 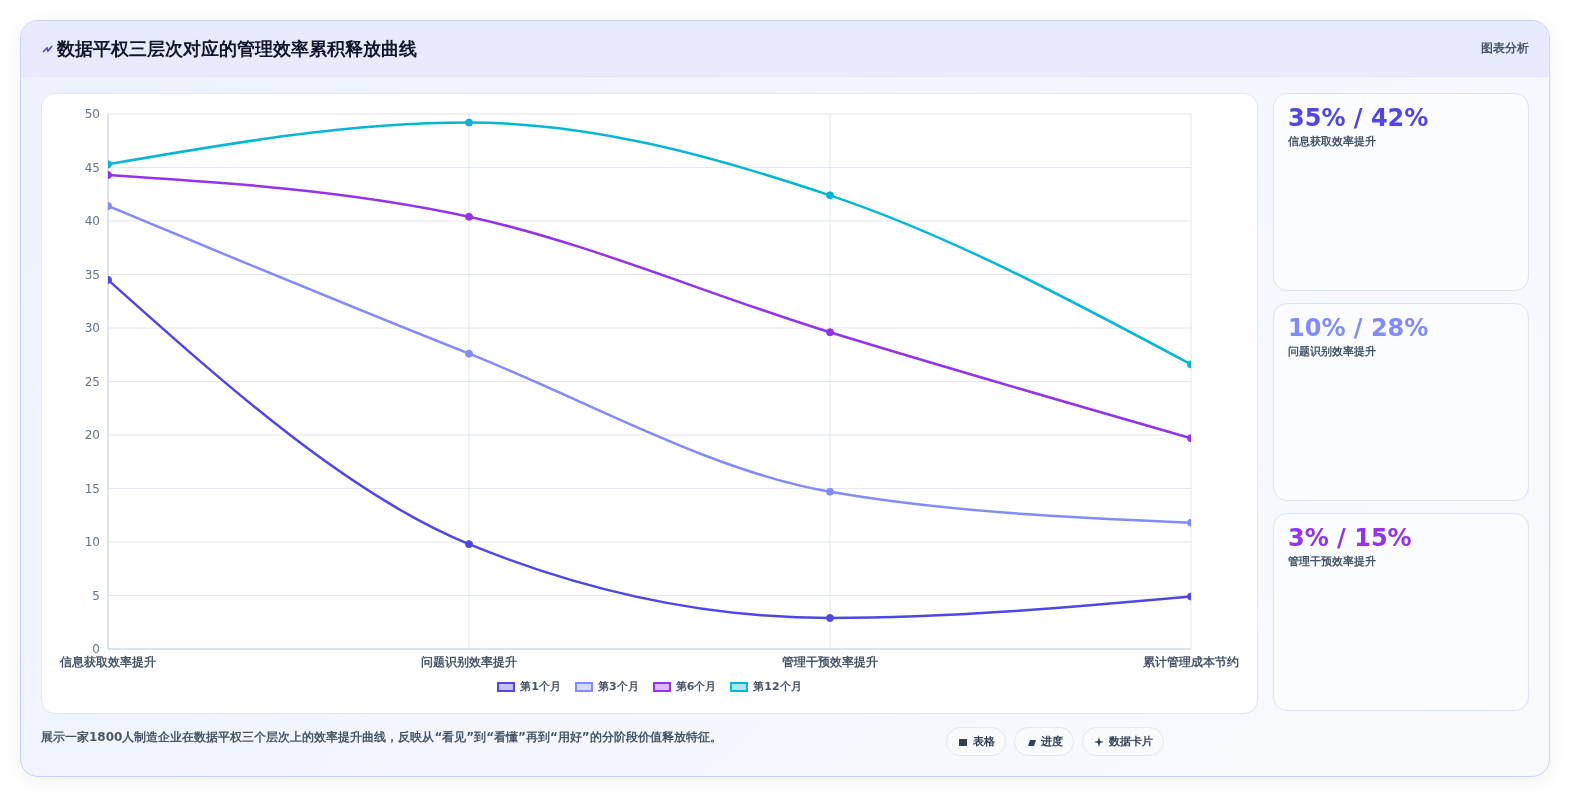 I want to click on x-tick-label: 累计管理成本节约, so click(x=1190, y=661).